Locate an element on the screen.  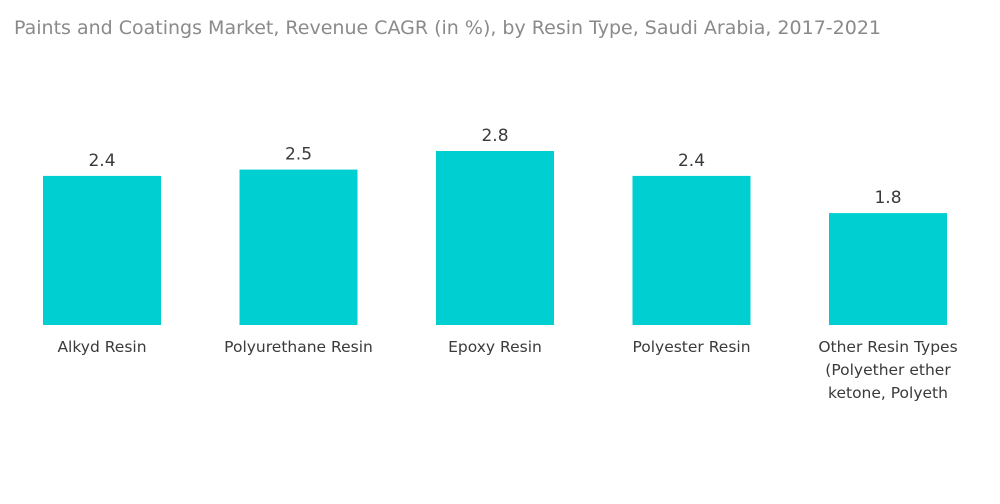
category-label-line: Polyurethane Resin is located at coordinates (298, 347).